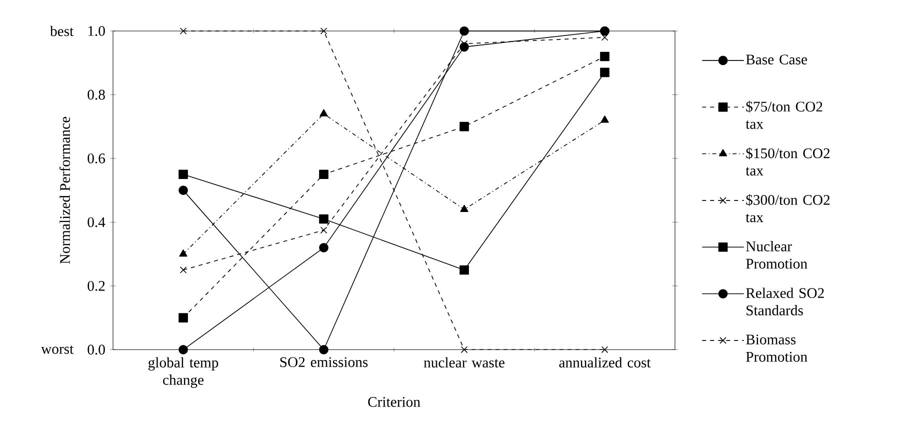 This screenshot has width=902, height=438. I want to click on y-tick-label: 0.8, so click(96, 95).